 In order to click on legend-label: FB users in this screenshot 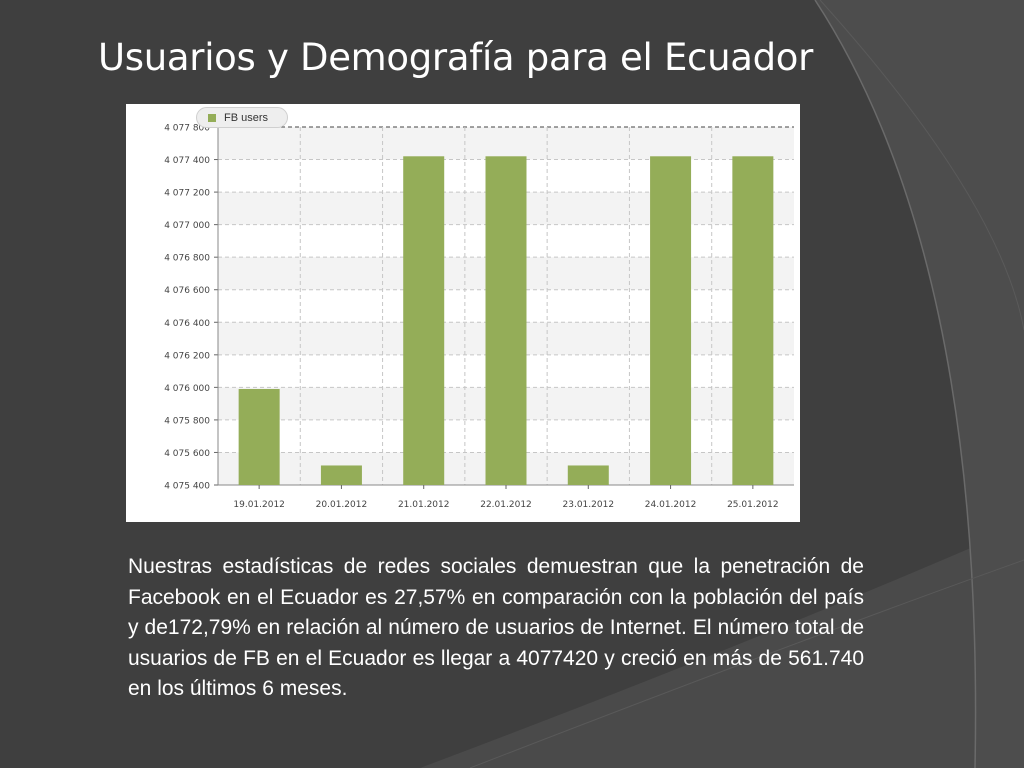, I will do `click(246, 117)`.